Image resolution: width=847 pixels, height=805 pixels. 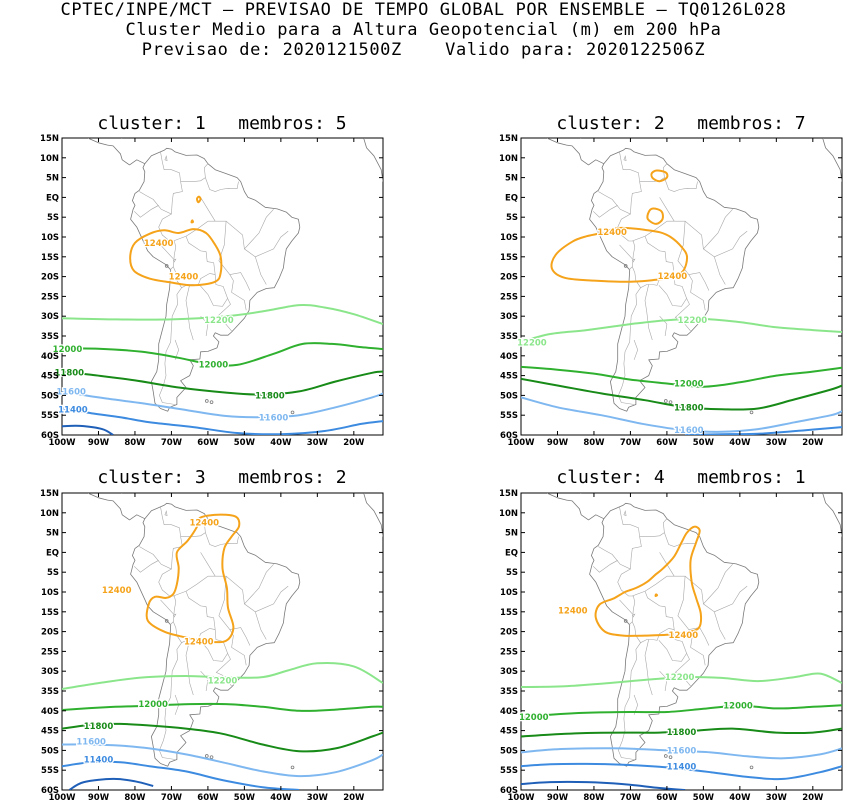 What do you see at coordinates (777, 798) in the screenshot?
I see `lon-label: 30W` at bounding box center [777, 798].